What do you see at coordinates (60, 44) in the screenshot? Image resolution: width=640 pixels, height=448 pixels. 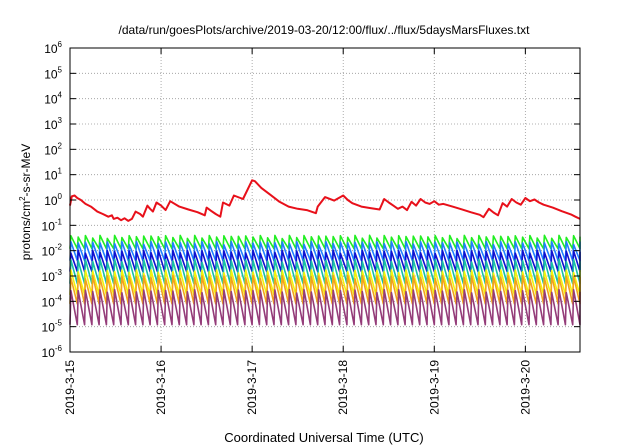 I see `y-tick-exponent: 6` at bounding box center [60, 44].